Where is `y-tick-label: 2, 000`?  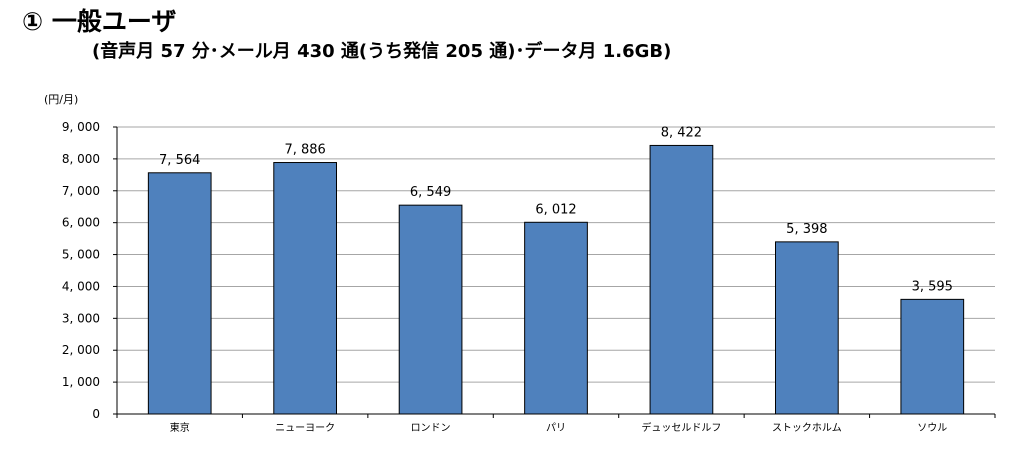 y-tick-label: 2, 000 is located at coordinates (81, 350).